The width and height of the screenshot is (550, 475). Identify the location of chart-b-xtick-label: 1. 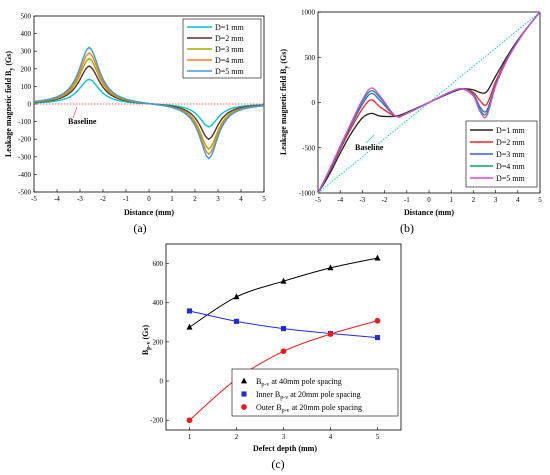
(451, 200).